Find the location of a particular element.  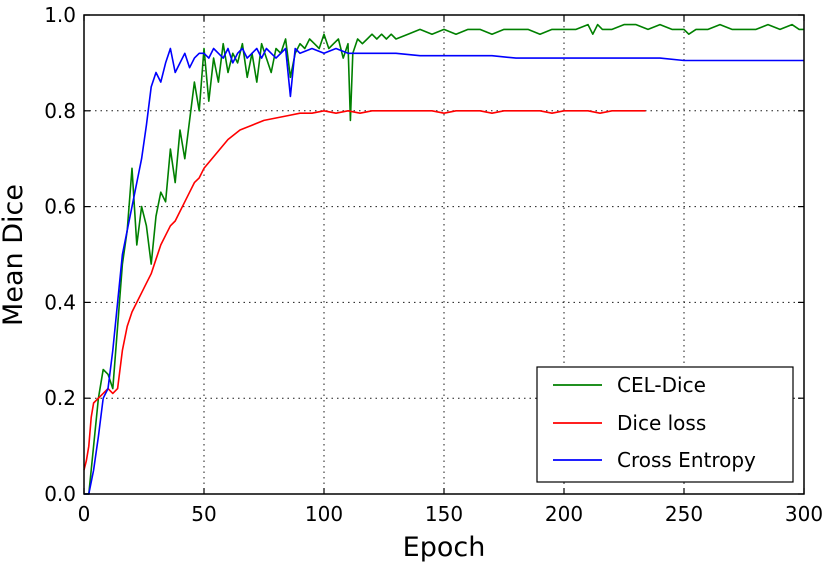

x-tick-label: 150 is located at coordinates (444, 514).